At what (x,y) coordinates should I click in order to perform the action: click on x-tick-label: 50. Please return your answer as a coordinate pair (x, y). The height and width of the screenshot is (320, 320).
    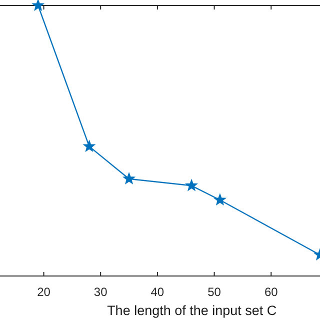
    Looking at the image, I should click on (215, 292).